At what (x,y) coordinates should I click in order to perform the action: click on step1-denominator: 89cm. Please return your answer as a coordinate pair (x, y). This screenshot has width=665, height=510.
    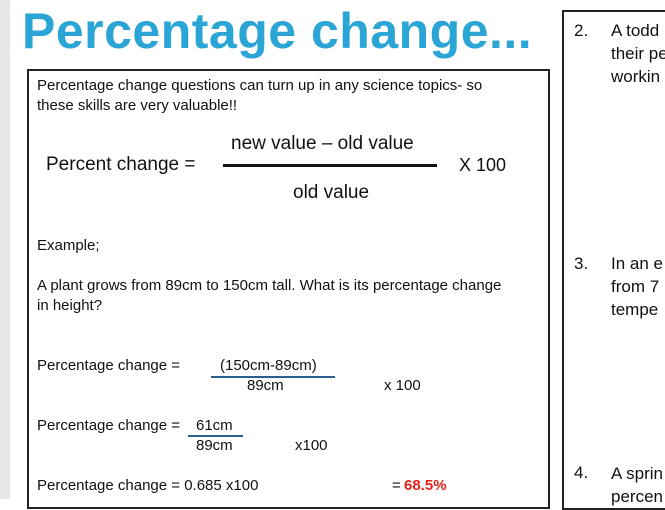
    Looking at the image, I should click on (265, 385).